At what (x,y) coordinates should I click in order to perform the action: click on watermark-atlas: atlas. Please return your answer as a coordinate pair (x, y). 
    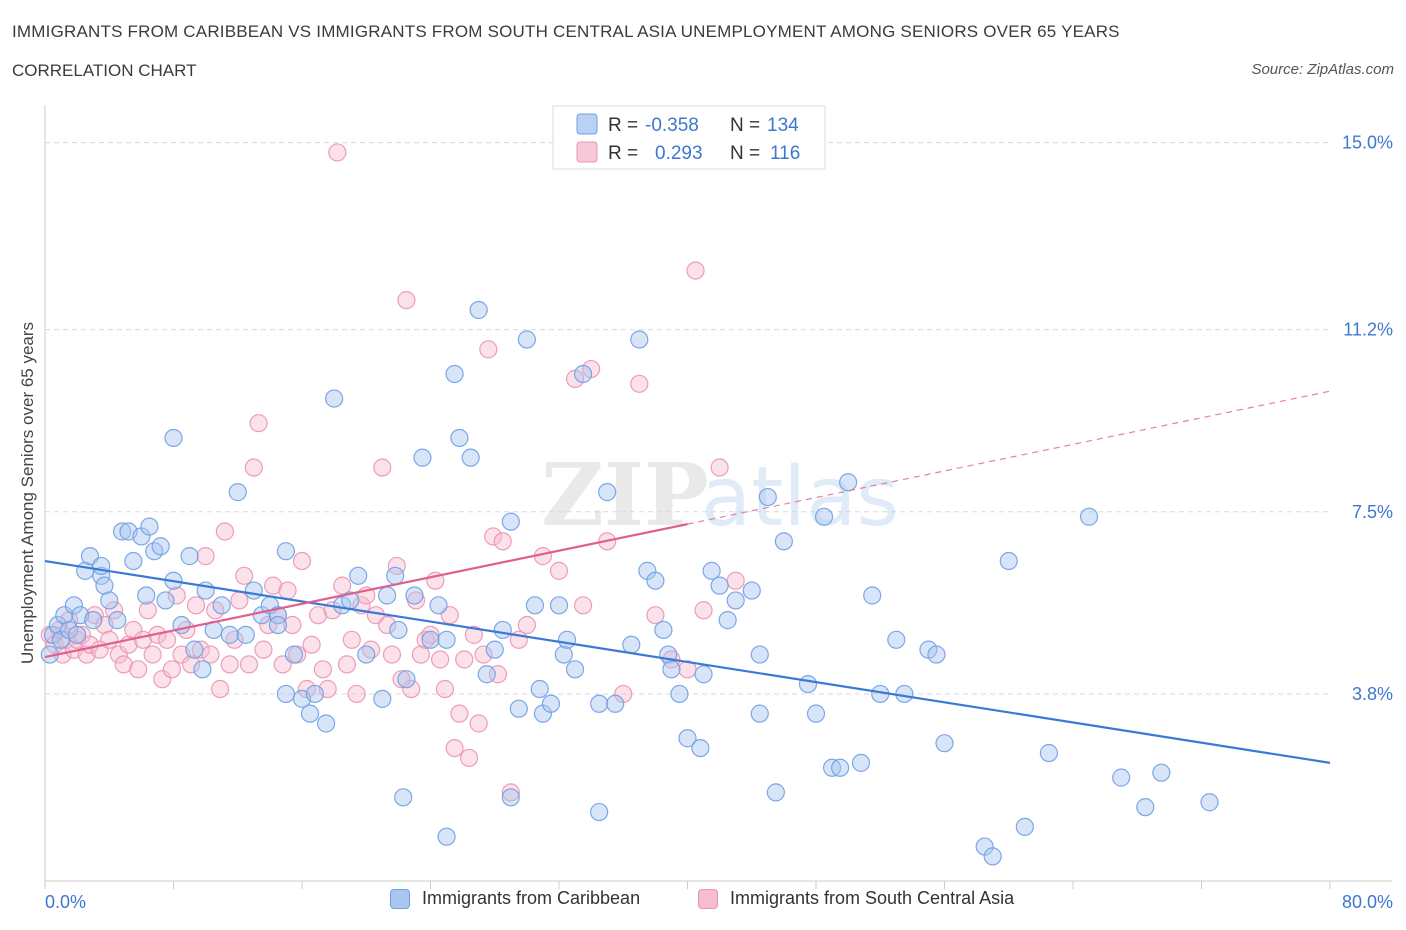
    Looking at the image, I should click on (800, 497).